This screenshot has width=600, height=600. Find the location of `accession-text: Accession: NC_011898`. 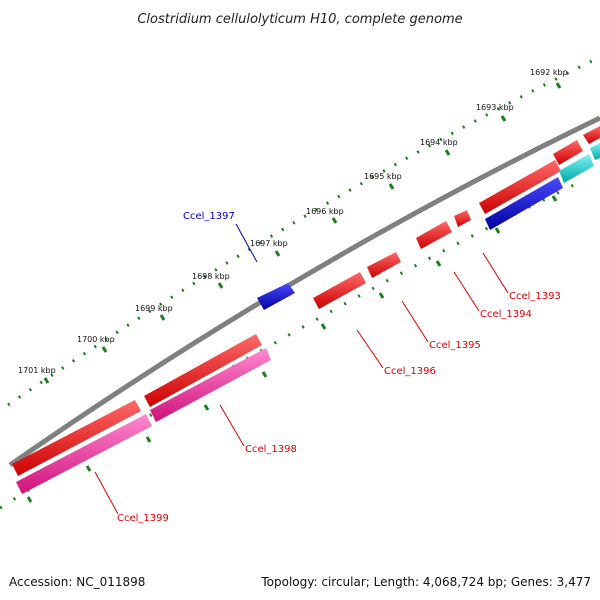

accession-text: Accession: NC_011898 is located at coordinates (77, 582).